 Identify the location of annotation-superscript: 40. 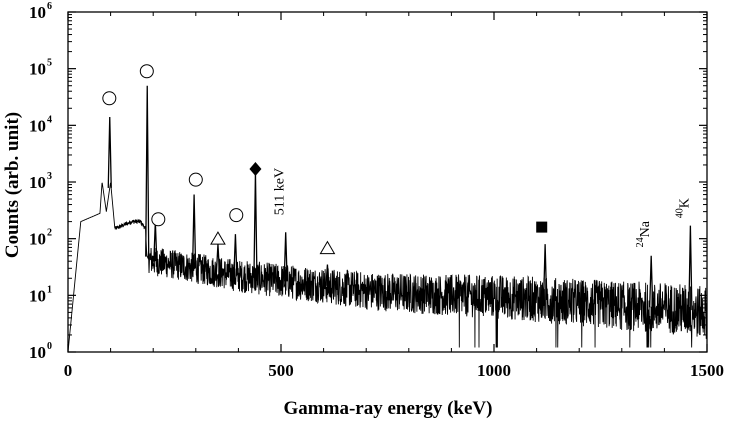
(679, 213).